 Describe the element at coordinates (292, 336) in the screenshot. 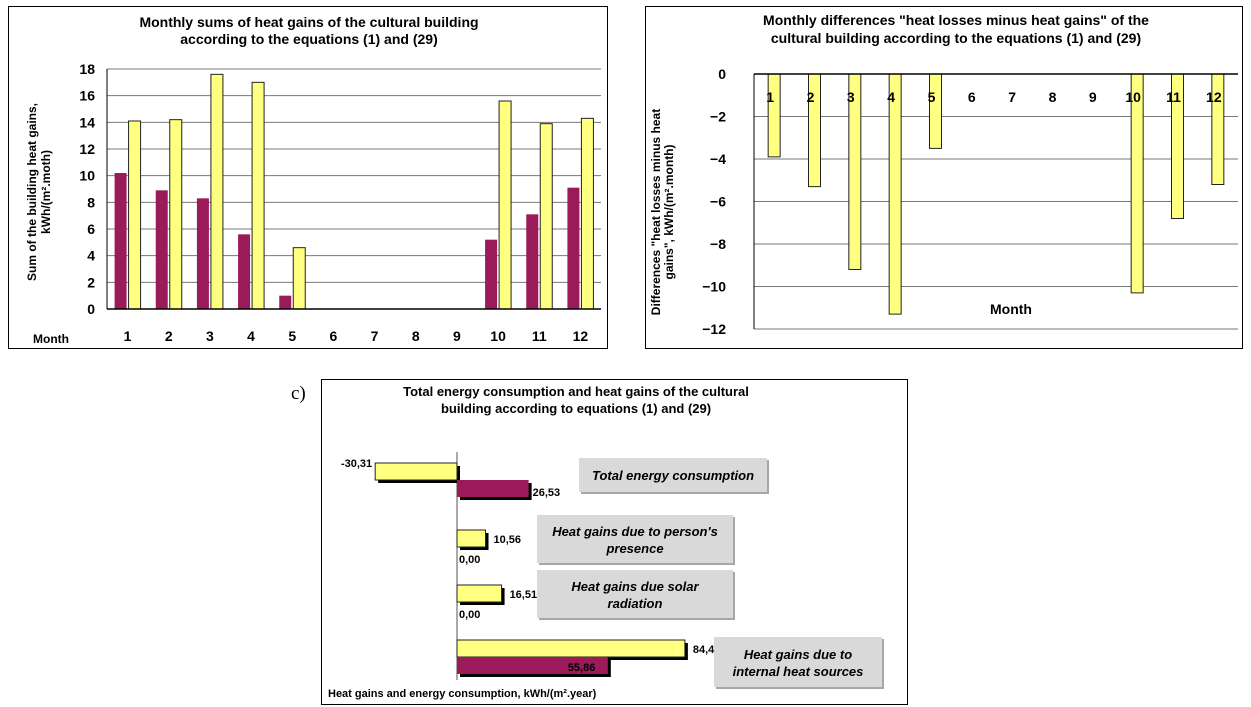

I see `chart-a-xtick: 5` at that location.